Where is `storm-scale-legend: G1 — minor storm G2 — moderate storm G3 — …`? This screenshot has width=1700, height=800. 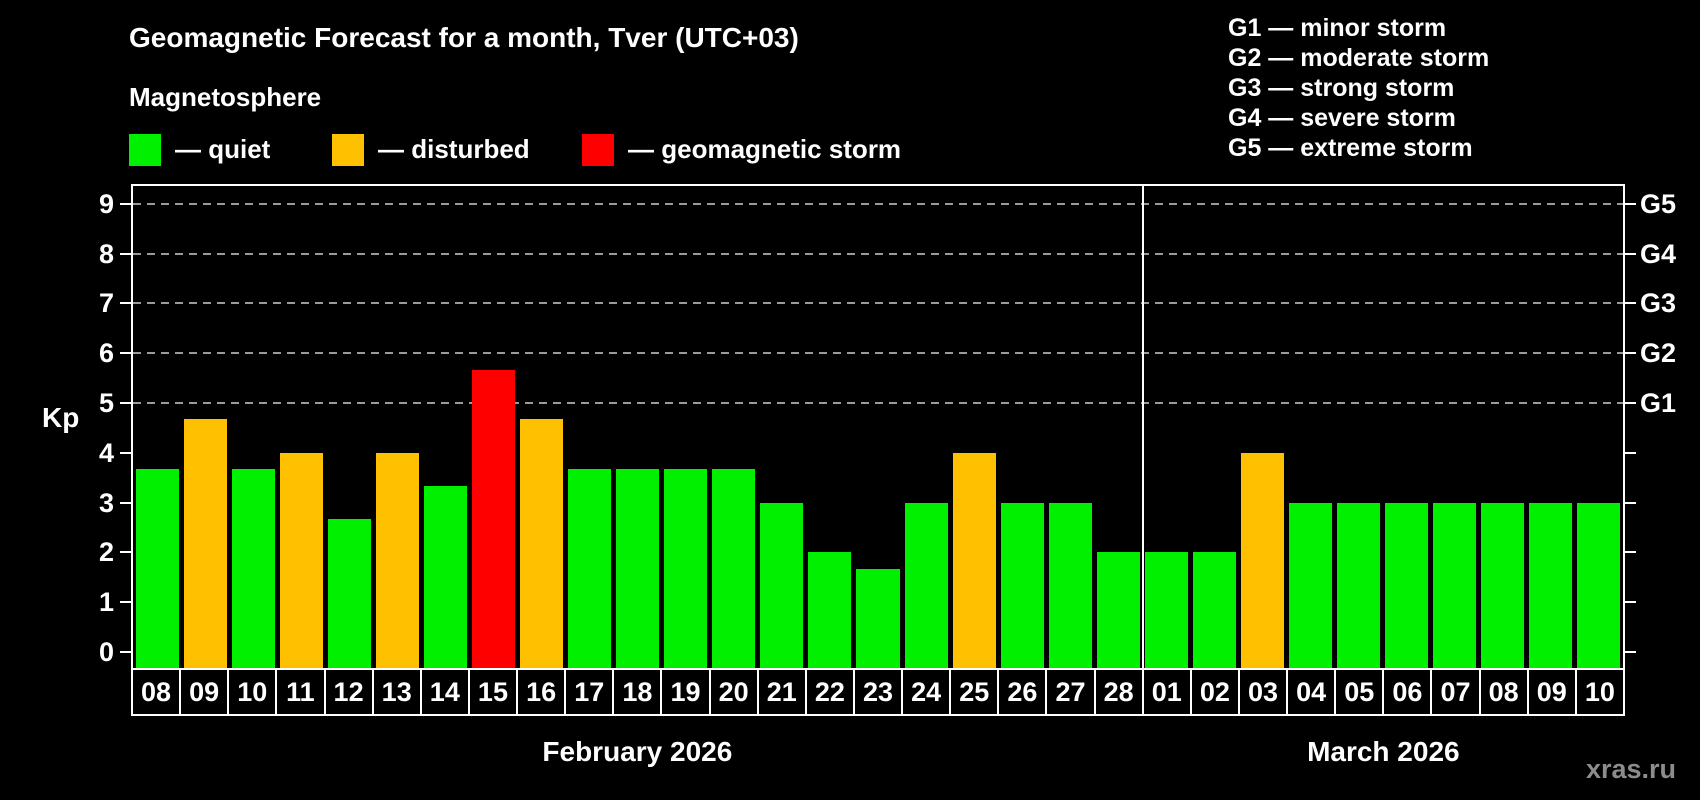 storm-scale-legend: G1 — minor storm G2 — moderate storm G3 — … is located at coordinates (1358, 88).